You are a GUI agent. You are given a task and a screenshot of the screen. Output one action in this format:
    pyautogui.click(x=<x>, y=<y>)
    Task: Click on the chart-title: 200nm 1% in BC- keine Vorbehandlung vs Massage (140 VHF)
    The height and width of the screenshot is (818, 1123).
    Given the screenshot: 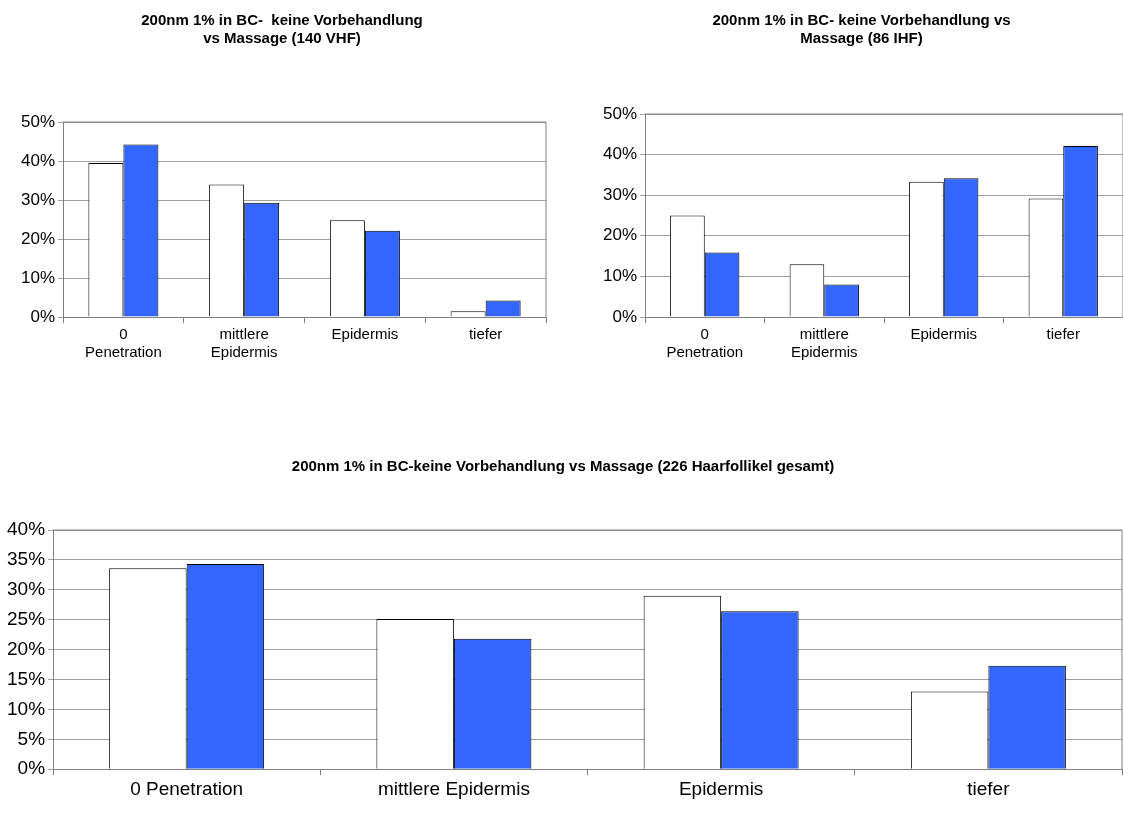 What is the action you would take?
    pyautogui.click(x=282, y=29)
    